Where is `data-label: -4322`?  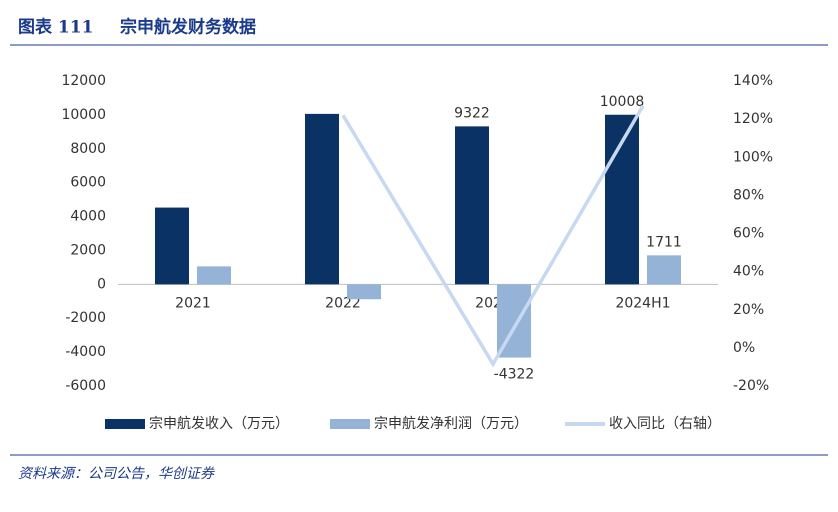 data-label: -4322 is located at coordinates (514, 375).